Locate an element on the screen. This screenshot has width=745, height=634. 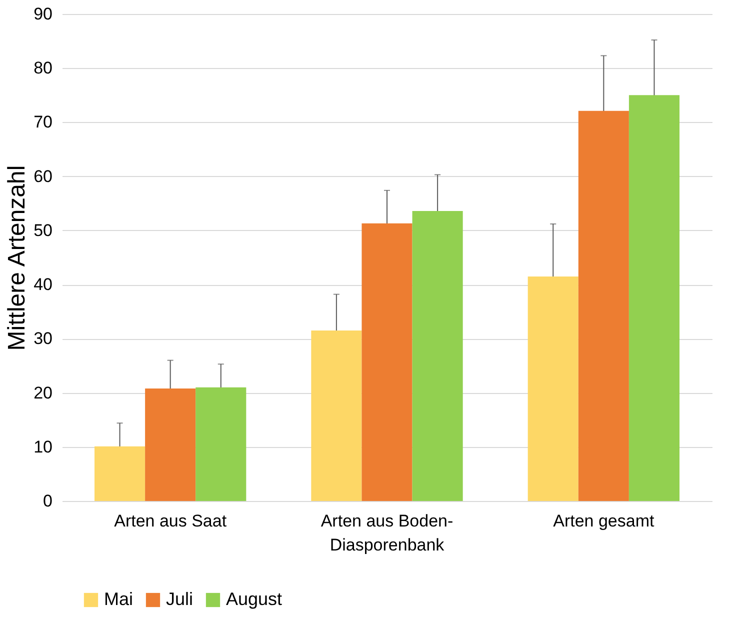
y-tick-label: 70 is located at coordinates (43, 122).